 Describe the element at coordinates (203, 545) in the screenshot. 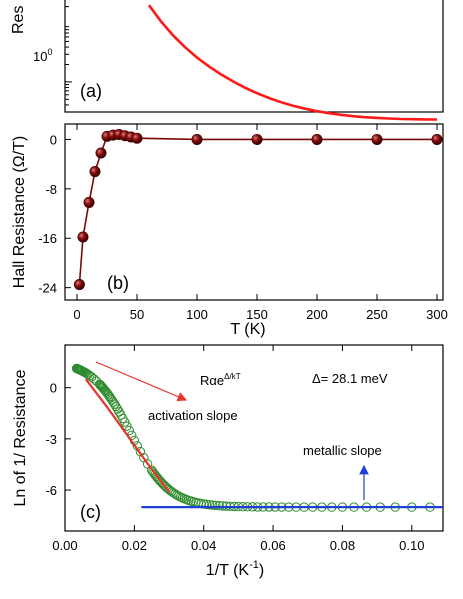

I see `panel-c-xtick-label: 0.04` at that location.